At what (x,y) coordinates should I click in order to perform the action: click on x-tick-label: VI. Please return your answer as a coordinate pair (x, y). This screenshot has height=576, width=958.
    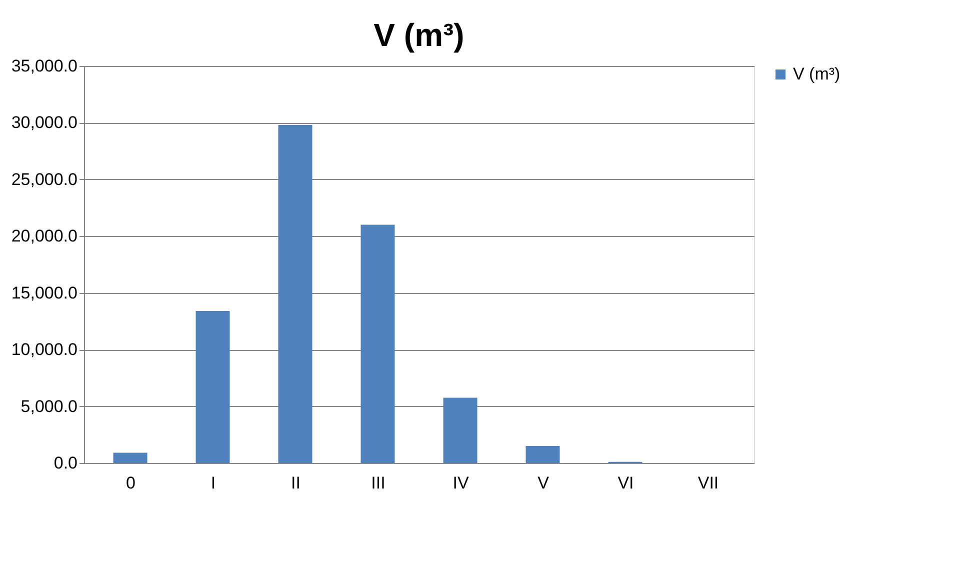
    Looking at the image, I should click on (626, 483).